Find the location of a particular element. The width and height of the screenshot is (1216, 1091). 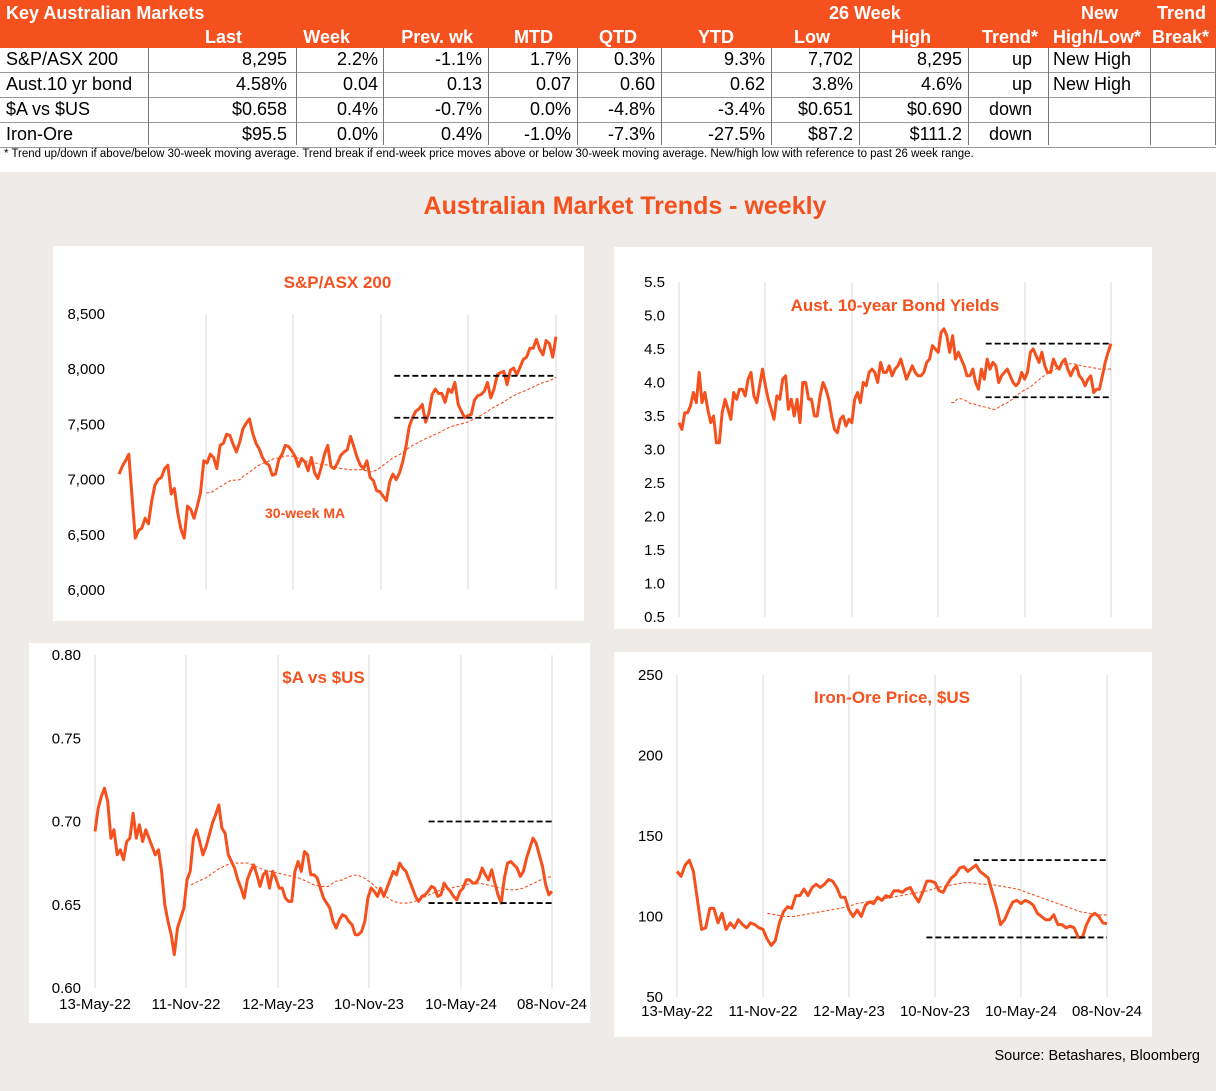

header-trend-top: Trend is located at coordinates (1182, 13).